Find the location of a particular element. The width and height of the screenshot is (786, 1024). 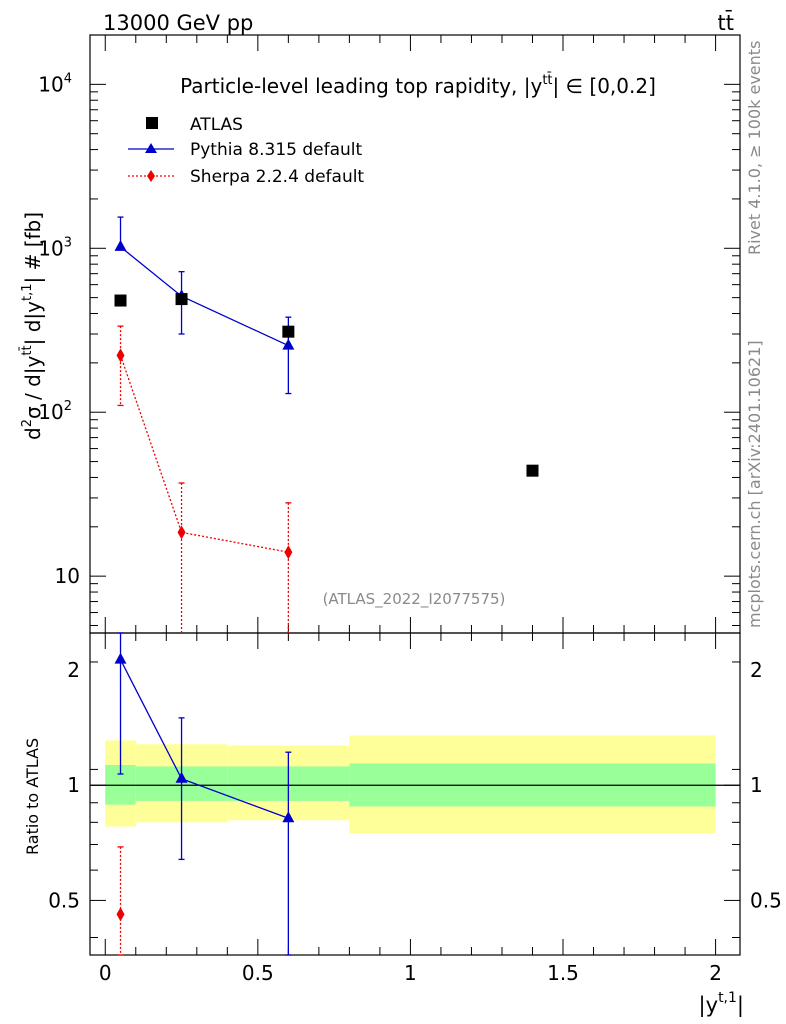

legend-pythia-label: Pythia 8.315 default is located at coordinates (276, 150).